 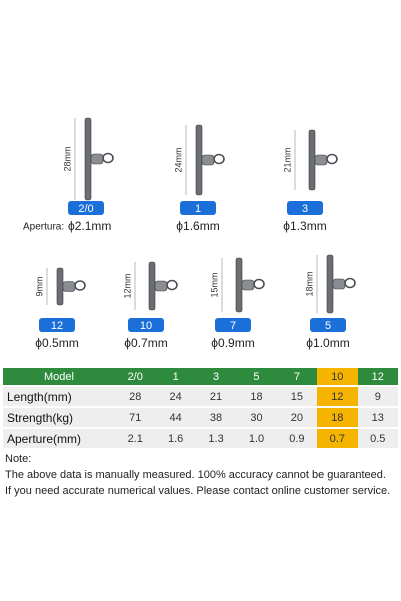 What do you see at coordinates (59, 439) in the screenshot?
I see `row-label: Aperture(mm)` at bounding box center [59, 439].